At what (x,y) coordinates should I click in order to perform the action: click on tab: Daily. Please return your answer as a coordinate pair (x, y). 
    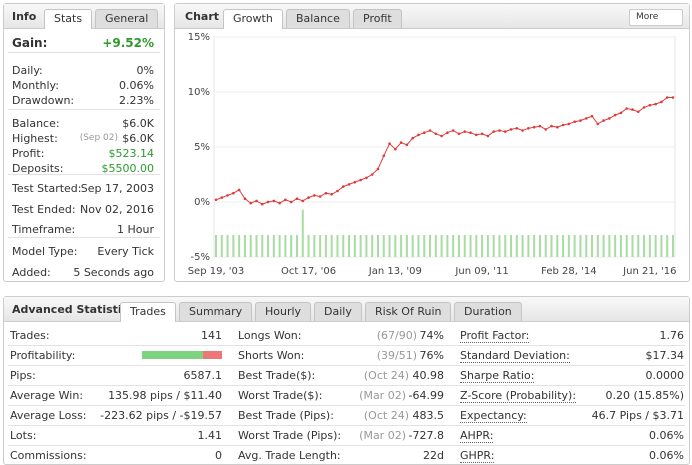
    Looking at the image, I should click on (338, 311).